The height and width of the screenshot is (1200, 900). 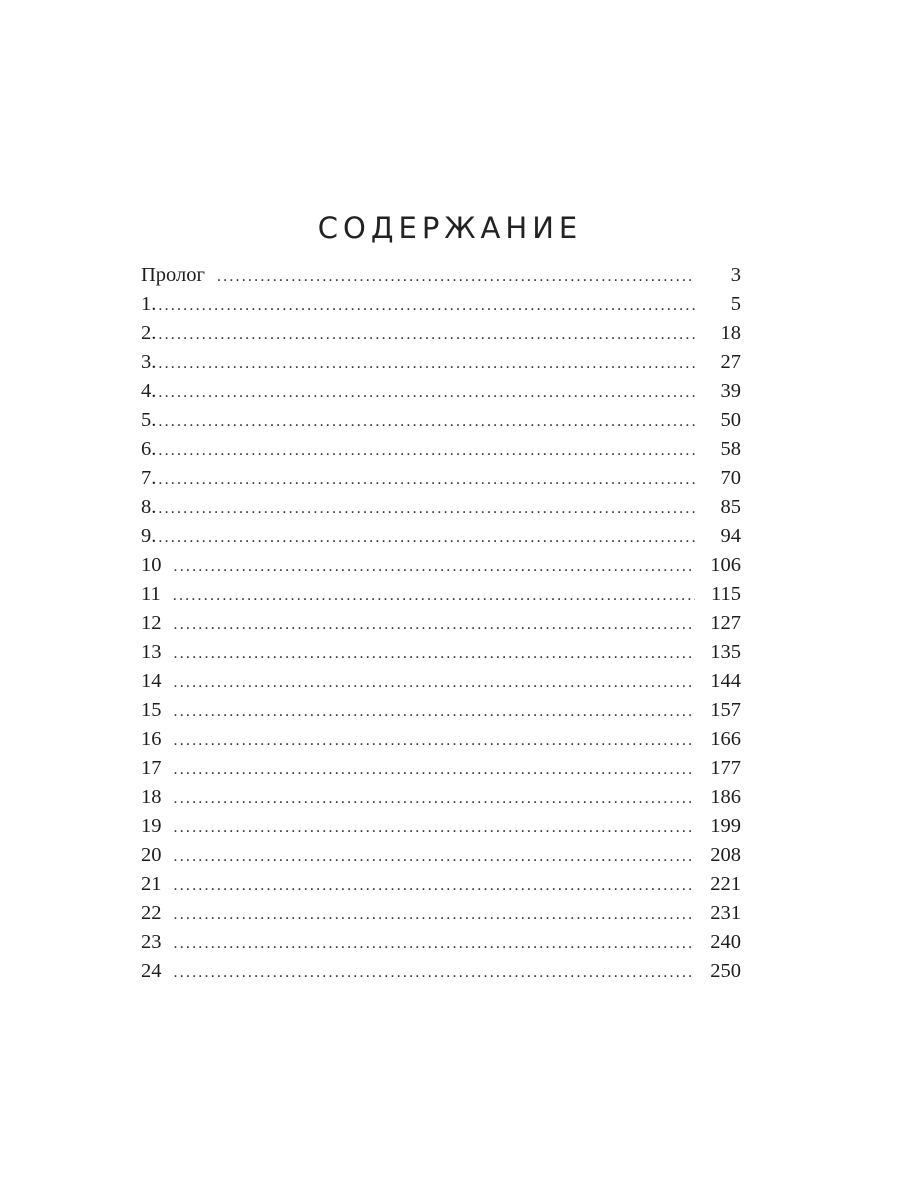 What do you see at coordinates (149, 304) in the screenshot?
I see `toc-entry-label: 1.` at bounding box center [149, 304].